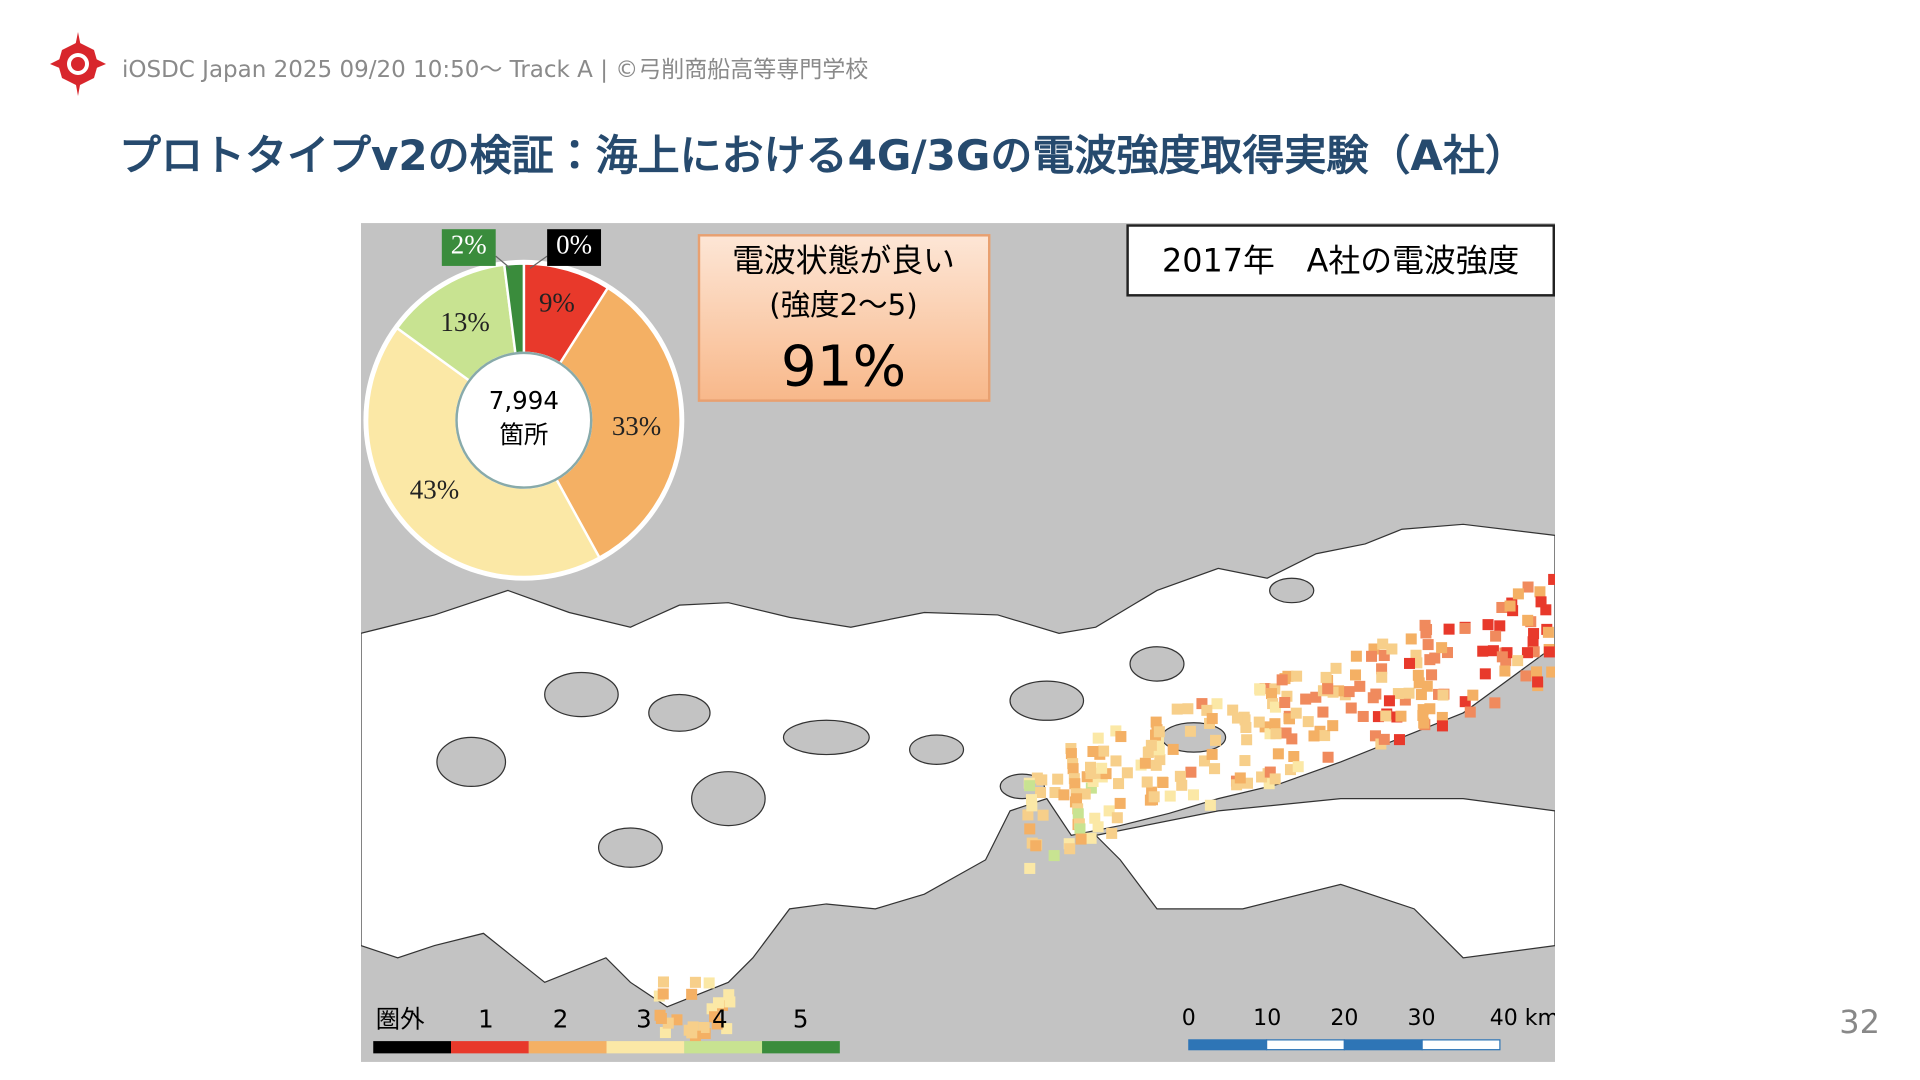  I want to click on pie-value-label: 0%, so click(574, 245).